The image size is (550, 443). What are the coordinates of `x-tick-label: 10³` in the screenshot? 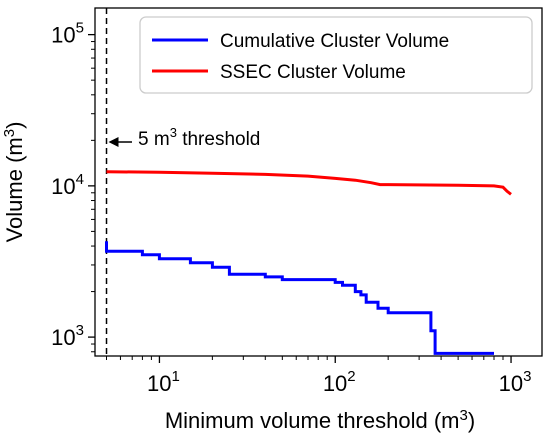 It's located at (515, 382).